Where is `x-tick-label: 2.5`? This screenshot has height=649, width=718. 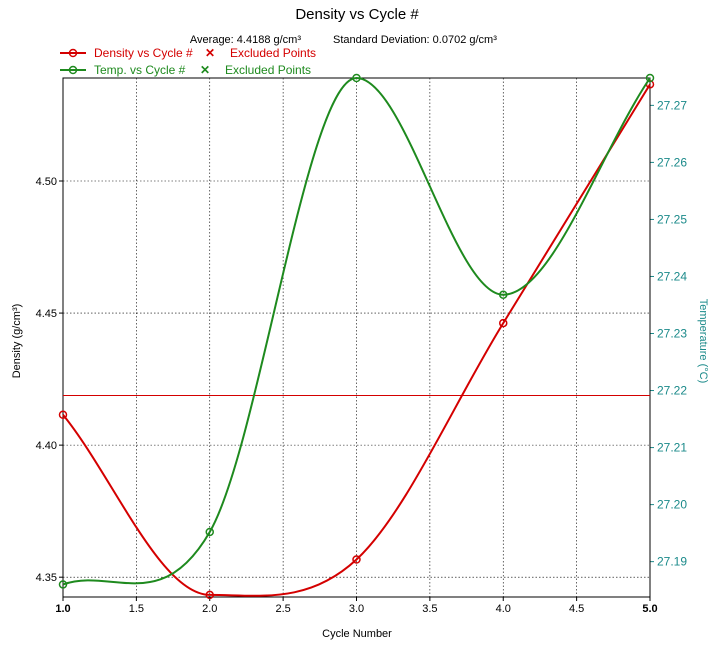
x-tick-label: 2.5 is located at coordinates (282, 609).